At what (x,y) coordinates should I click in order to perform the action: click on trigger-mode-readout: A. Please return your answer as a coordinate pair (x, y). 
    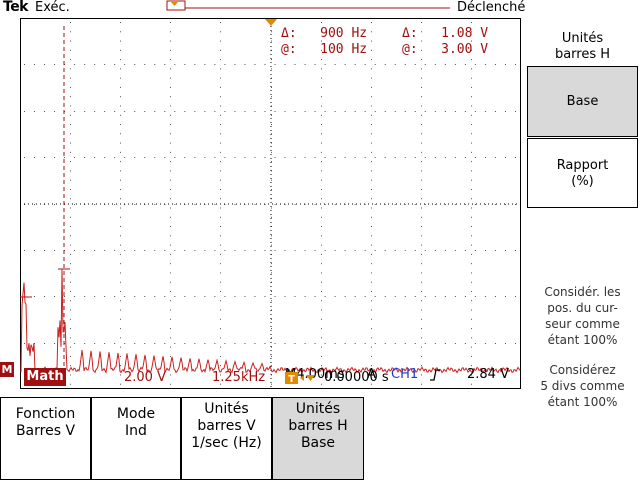
    Looking at the image, I should click on (371, 374).